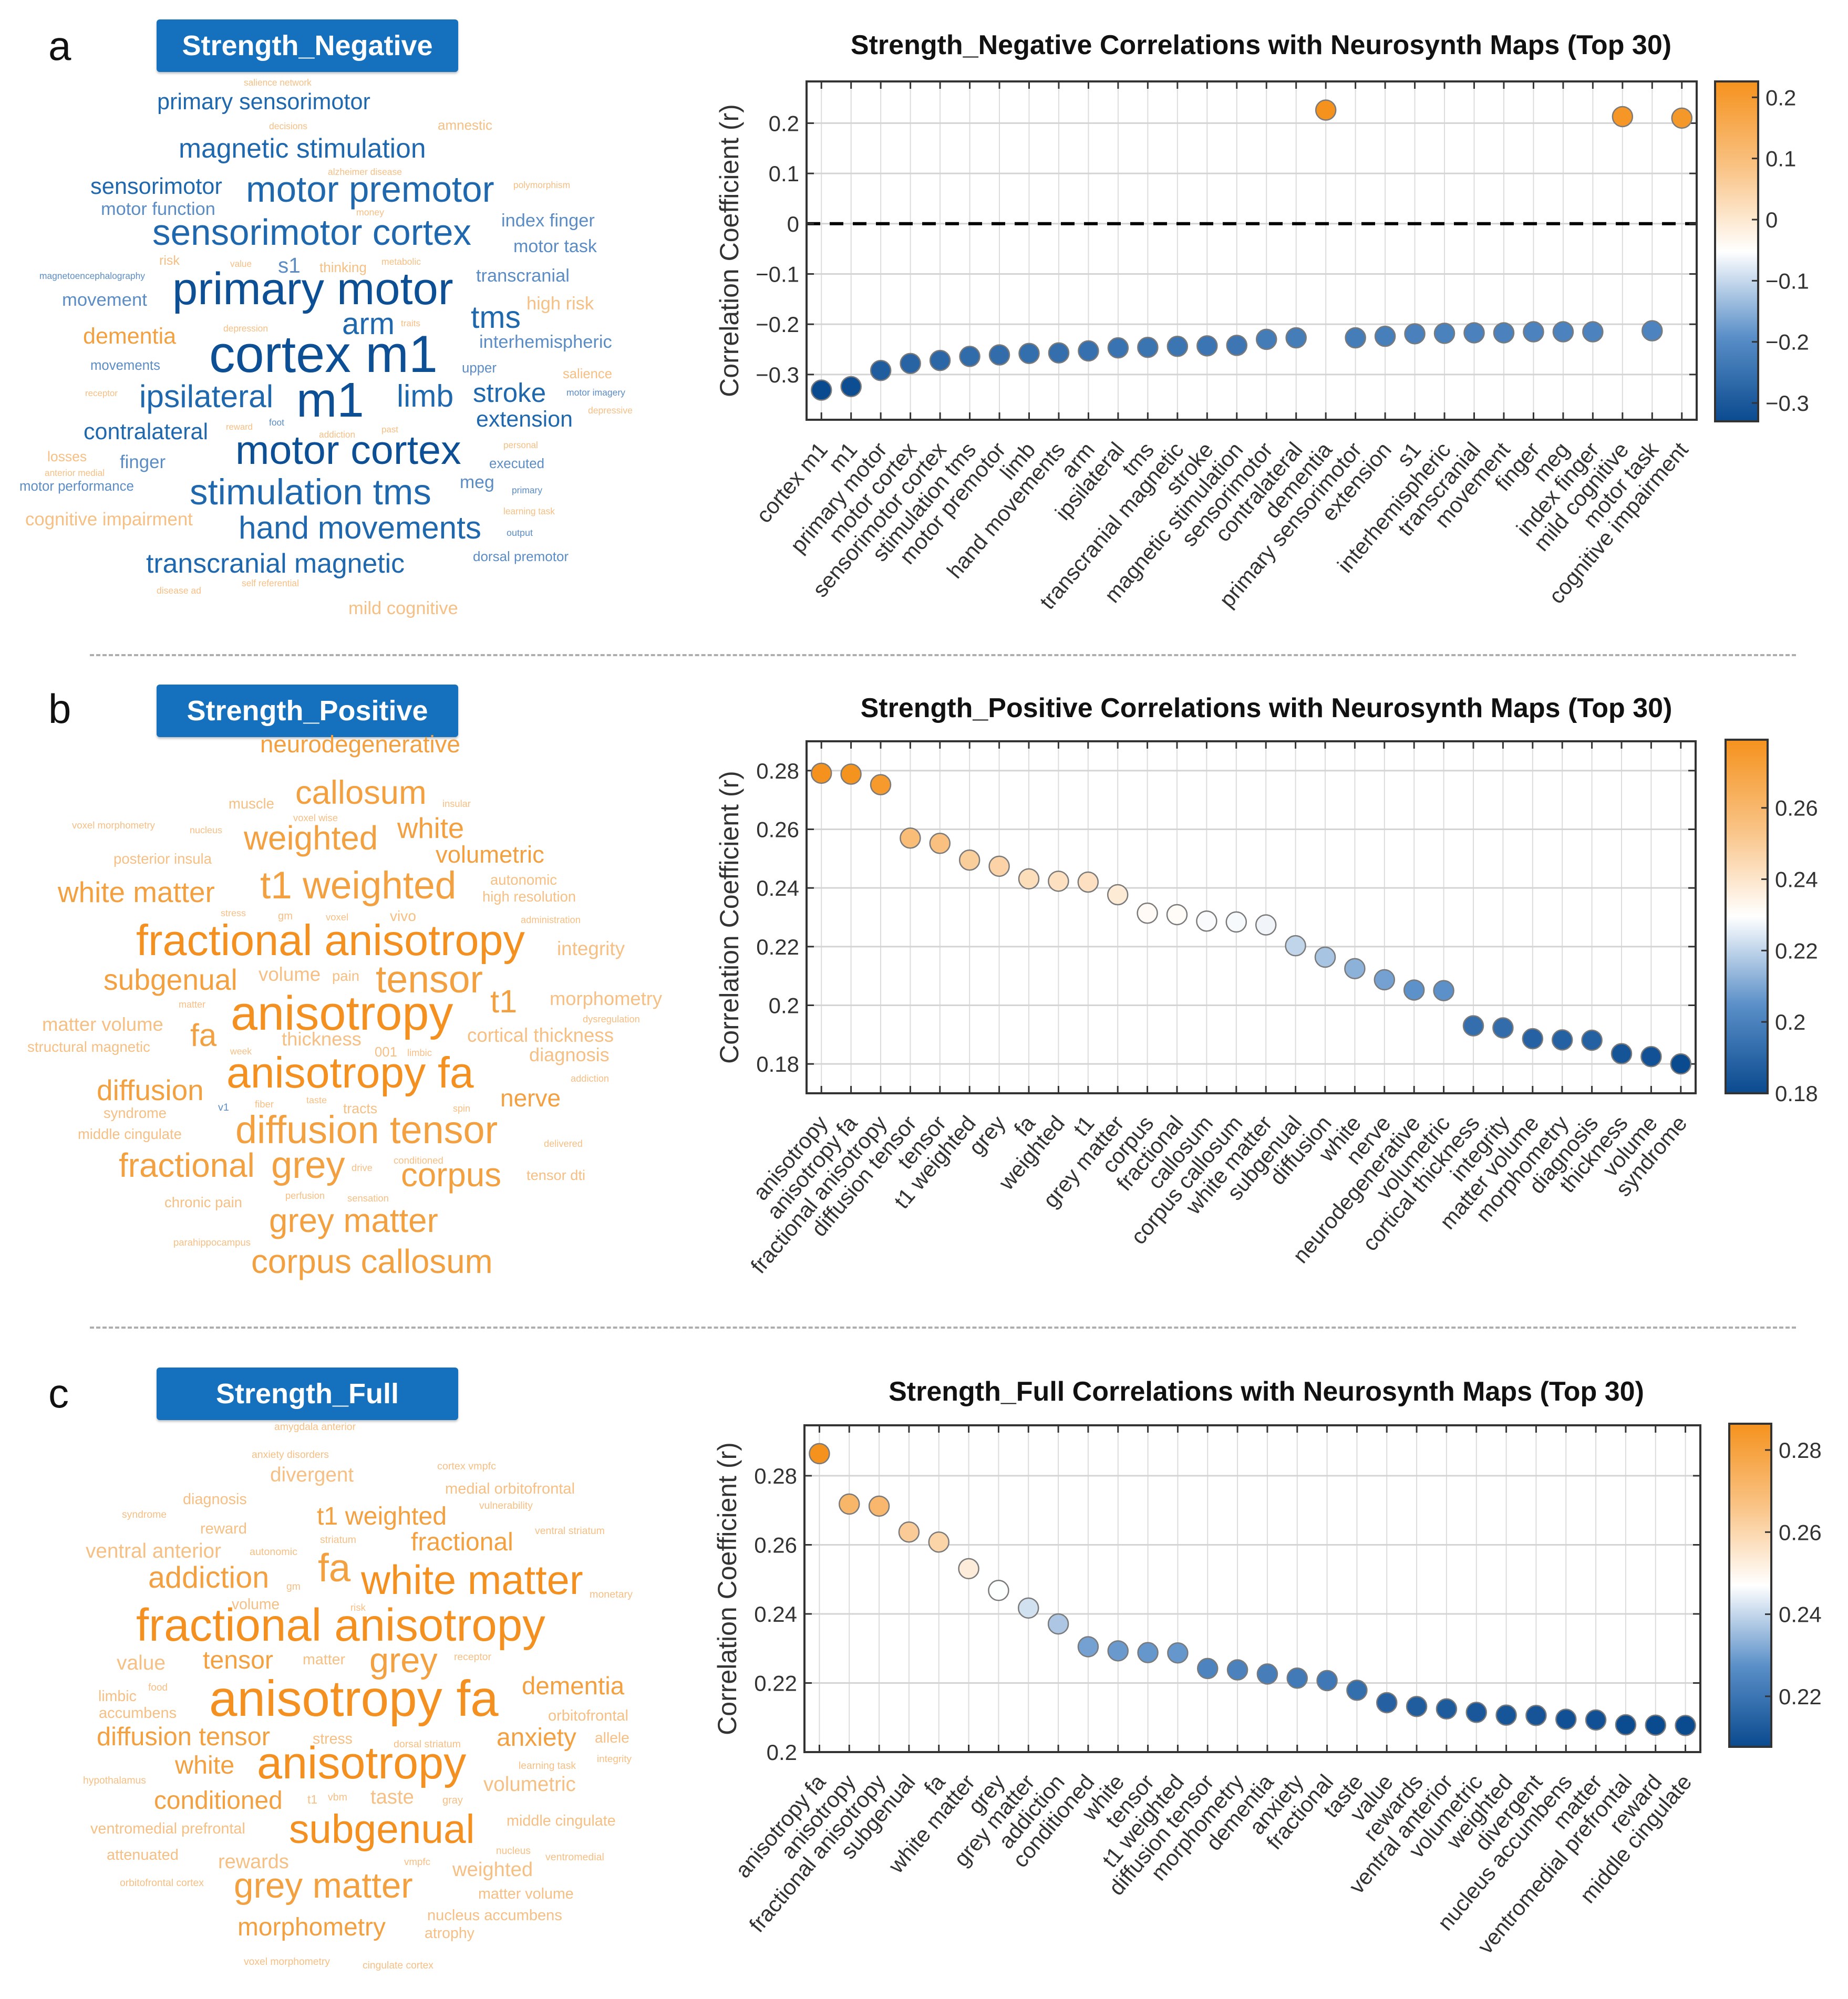 The height and width of the screenshot is (1999, 1848). I want to click on cloud-word: perfusion, so click(305, 1195).